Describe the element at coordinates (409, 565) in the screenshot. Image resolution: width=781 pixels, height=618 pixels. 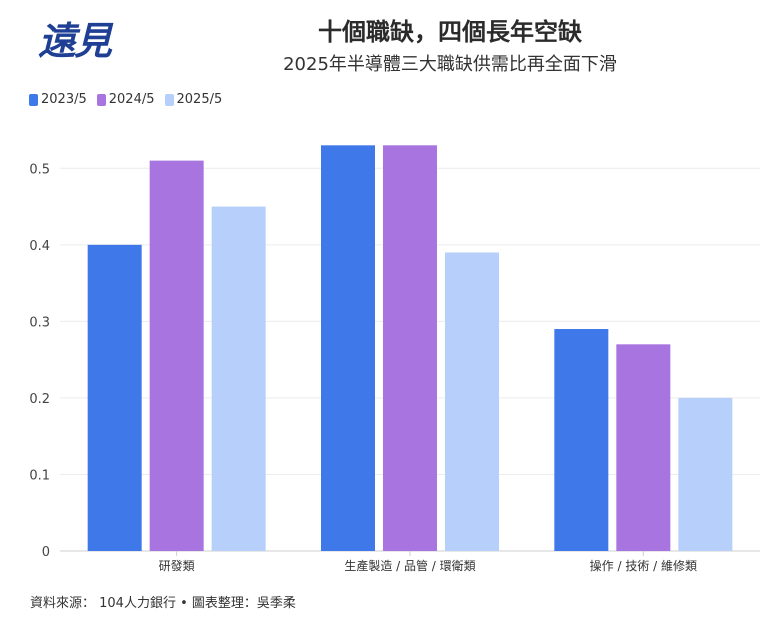
I see `x-tick-label: 生產製造 / 品管 / 環衛類` at that location.